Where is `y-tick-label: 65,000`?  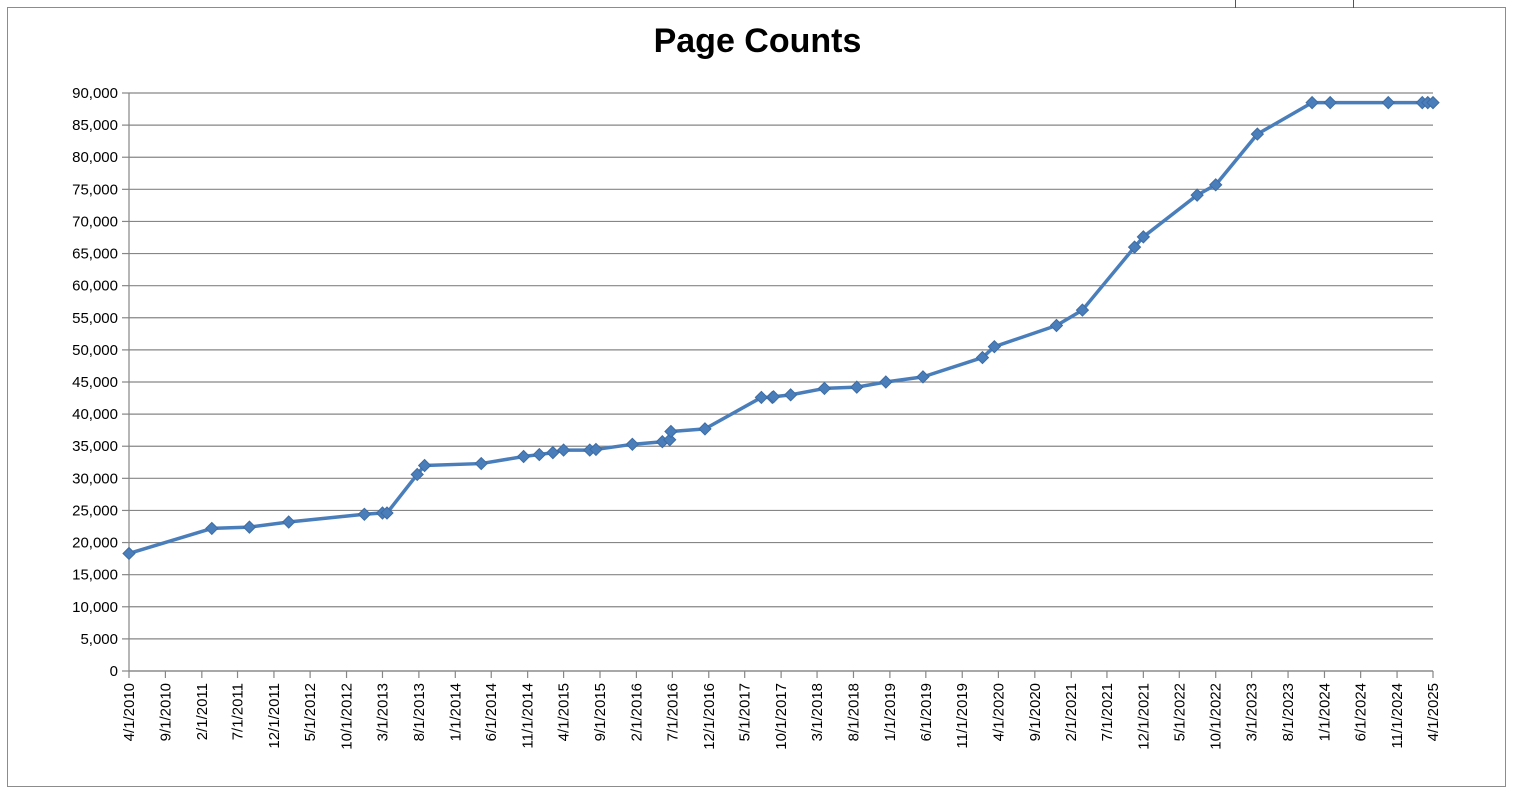
y-tick-label: 65,000 is located at coordinates (95, 254).